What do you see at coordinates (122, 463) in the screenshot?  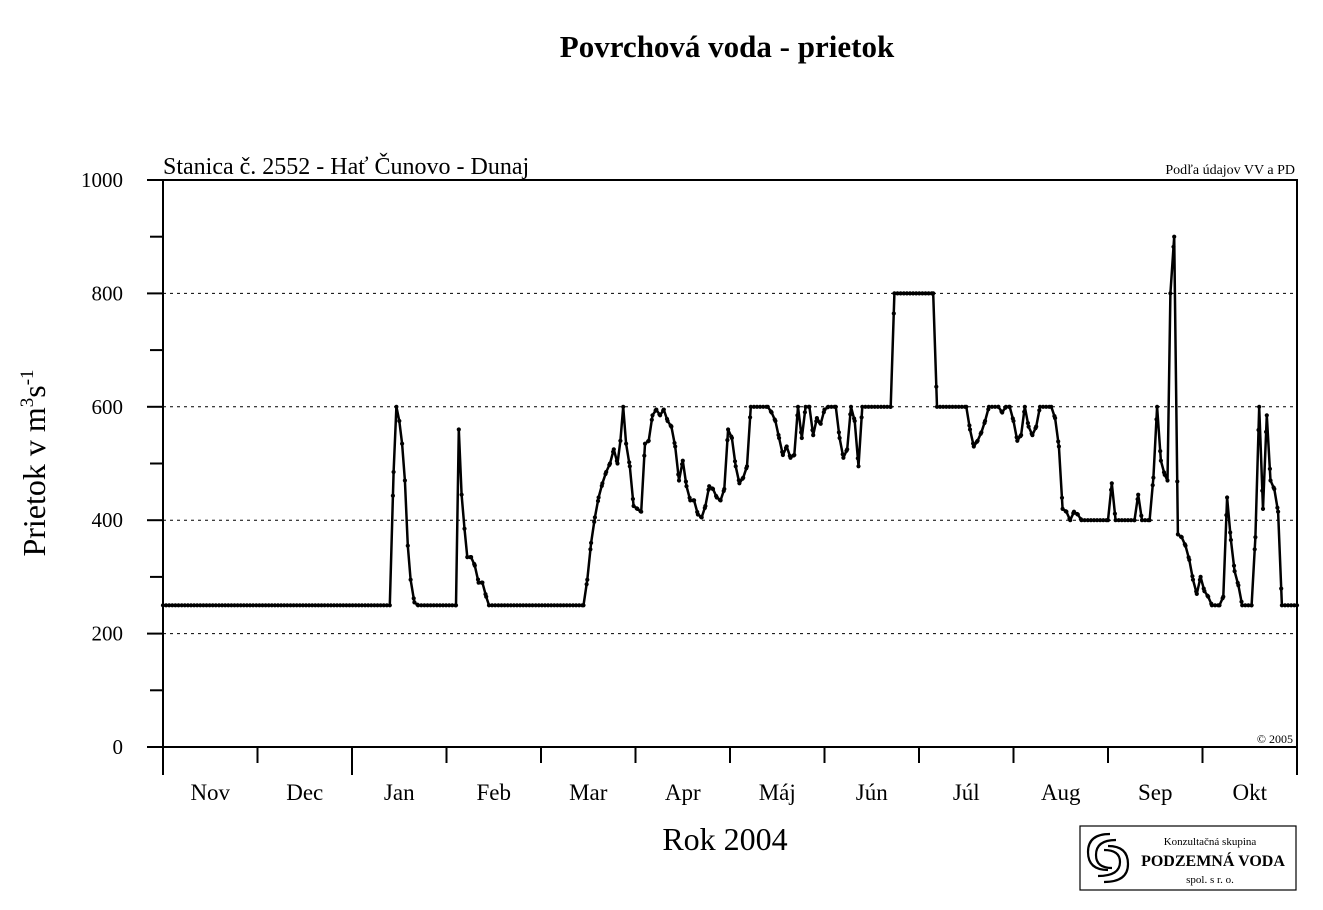 I see `y-axis: 0 200 400 600 800 1000` at bounding box center [122, 463].